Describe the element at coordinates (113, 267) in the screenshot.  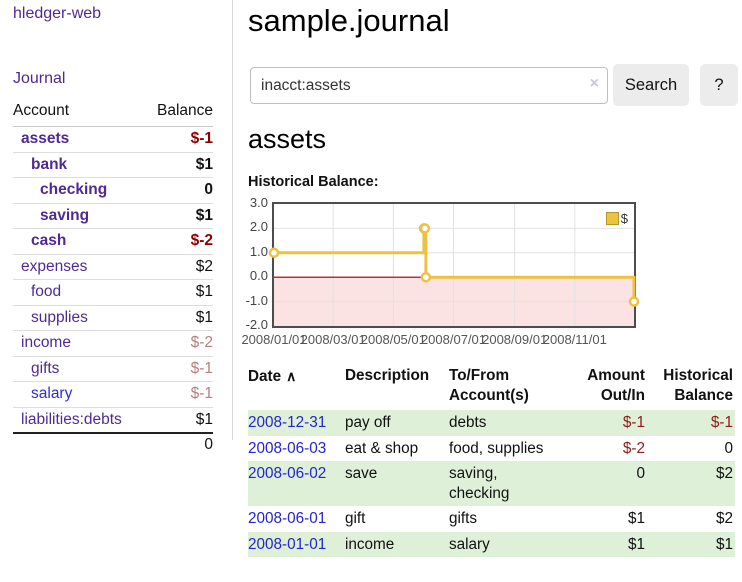
I see `account-row: expenses $2` at that location.